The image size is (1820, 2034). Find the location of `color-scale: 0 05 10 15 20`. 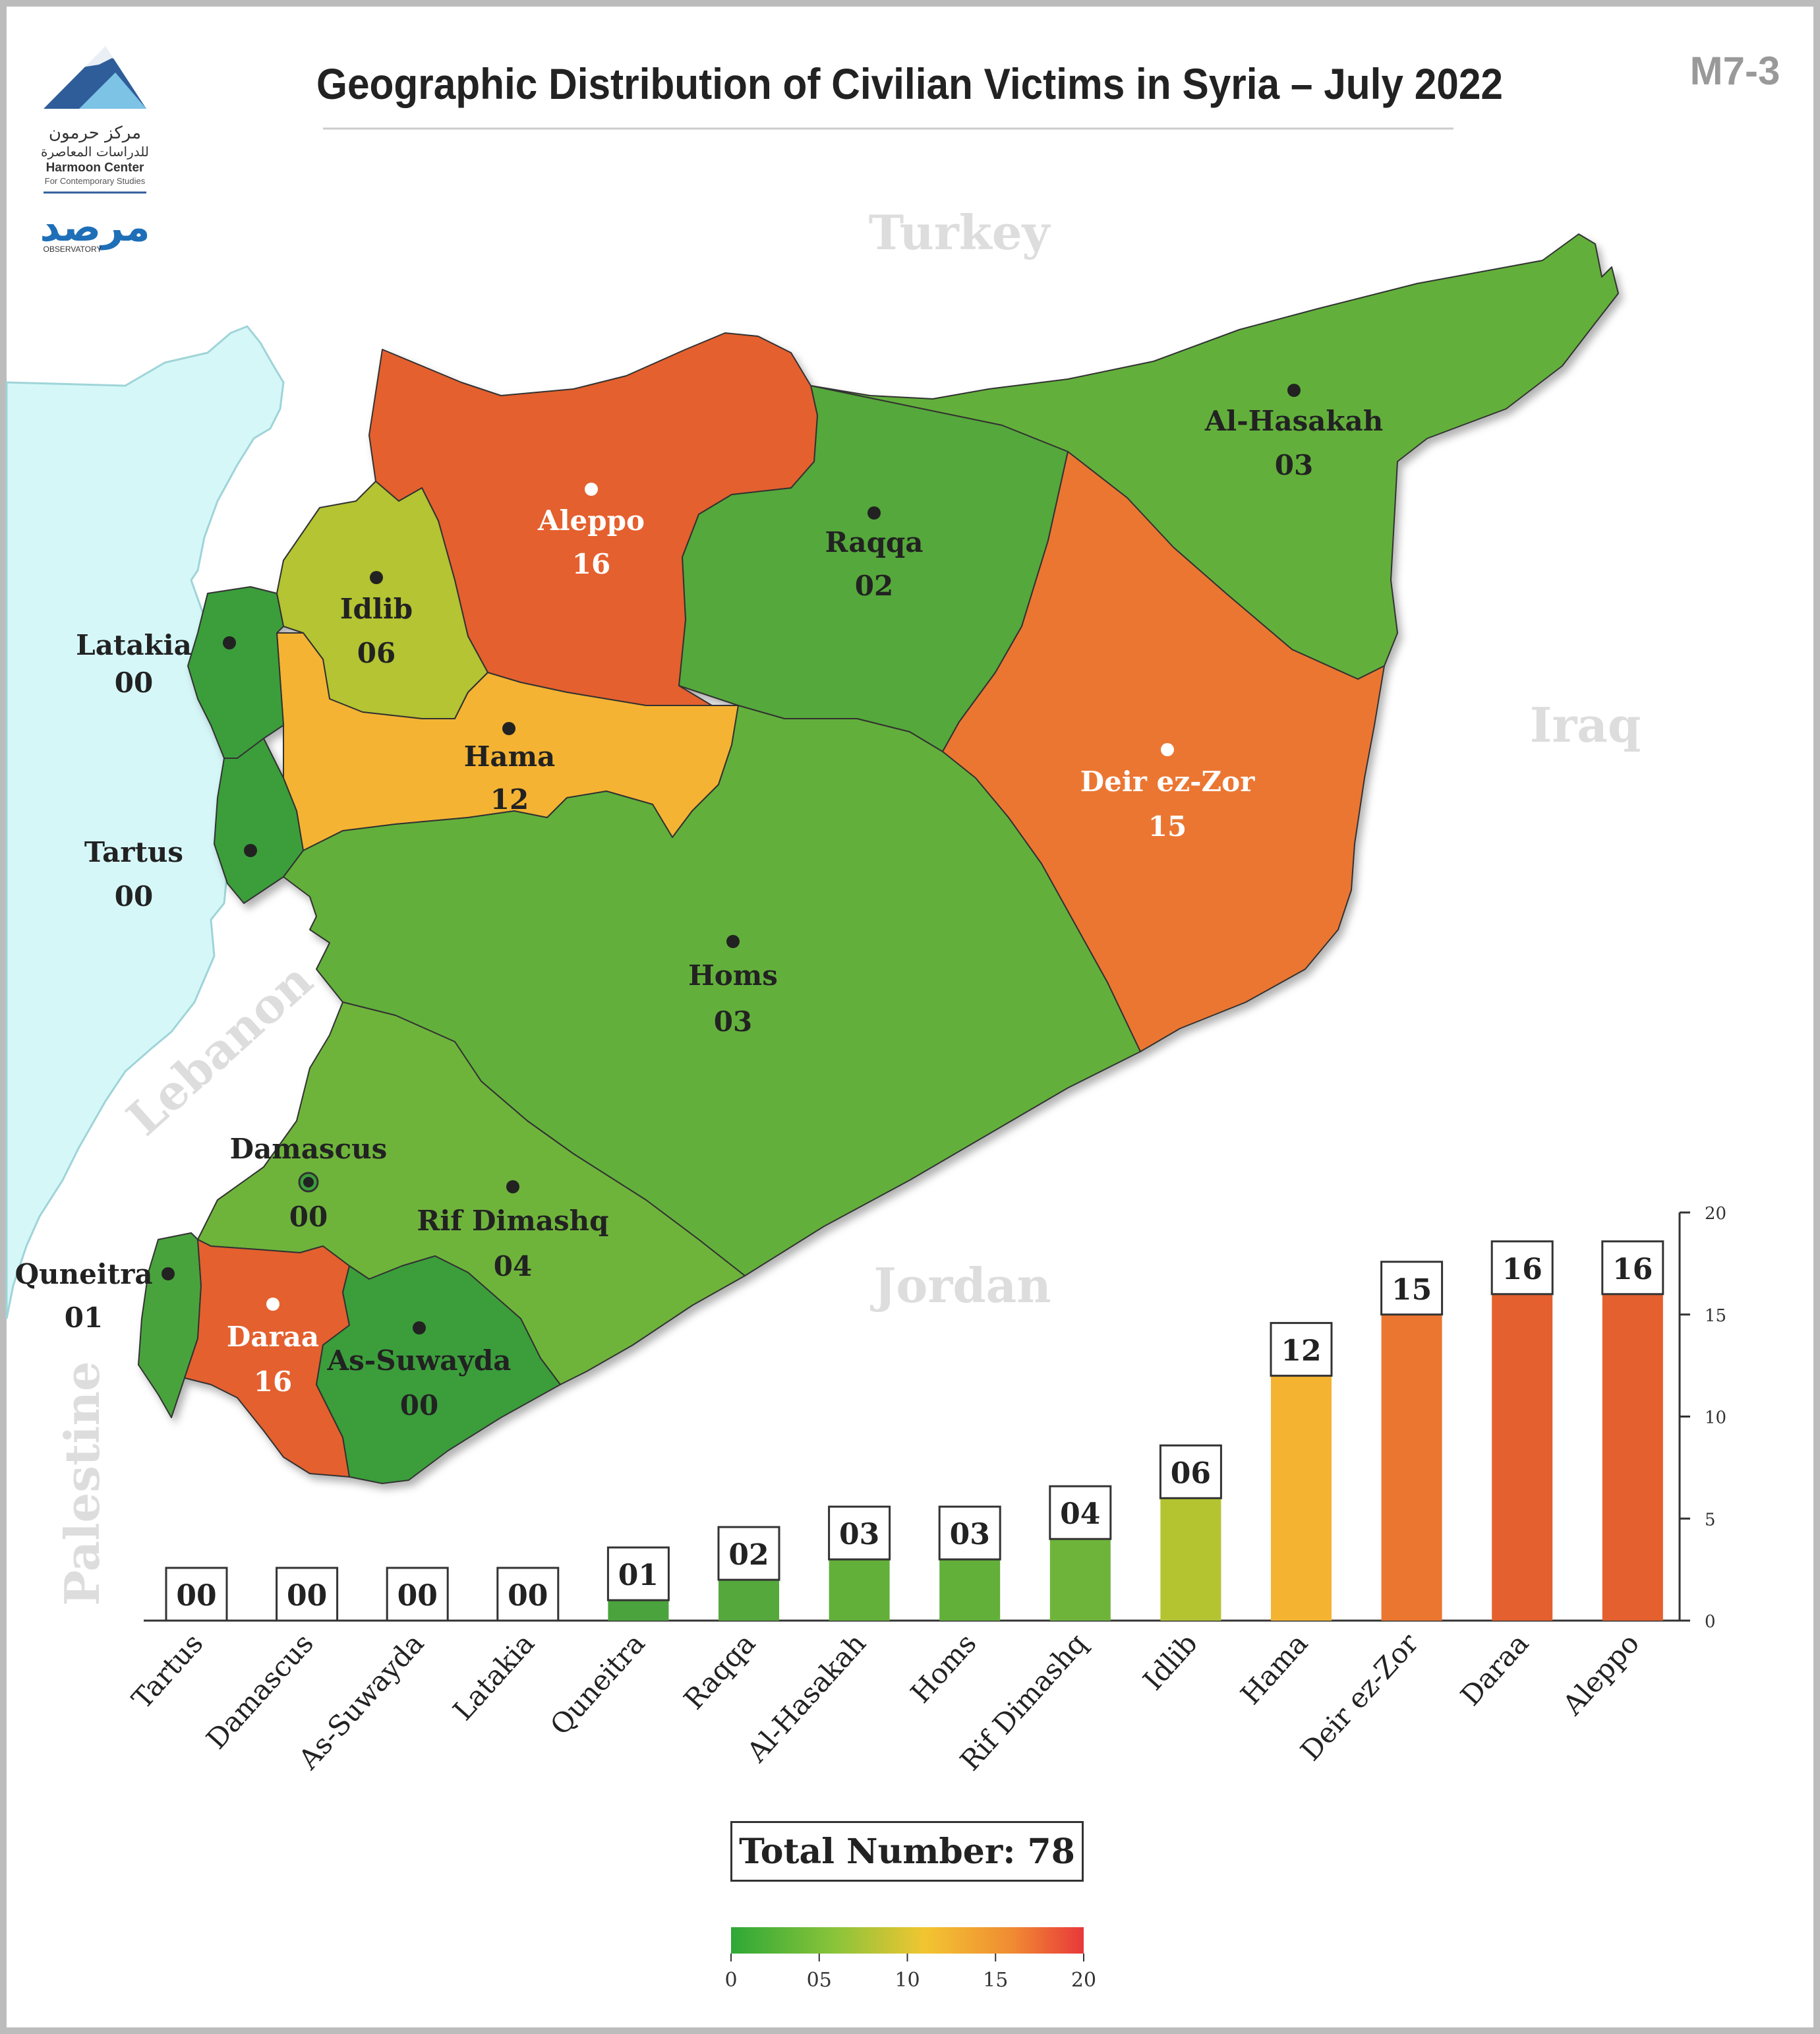

color-scale: 0 05 10 15 20 is located at coordinates (910, 1959).